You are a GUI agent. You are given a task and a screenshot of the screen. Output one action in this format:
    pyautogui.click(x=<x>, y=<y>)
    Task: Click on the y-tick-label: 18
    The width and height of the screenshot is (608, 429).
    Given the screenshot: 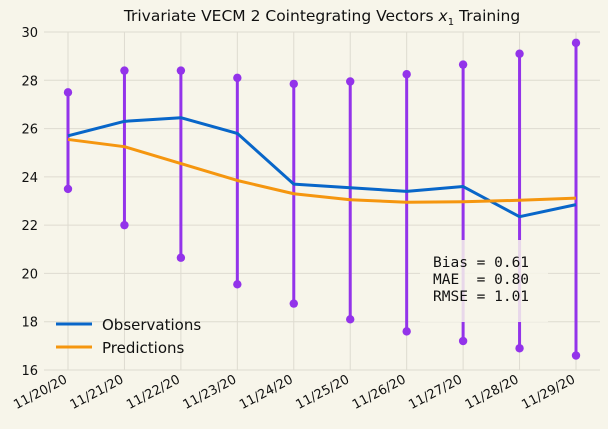 What is the action you would take?
    pyautogui.click(x=29, y=323)
    